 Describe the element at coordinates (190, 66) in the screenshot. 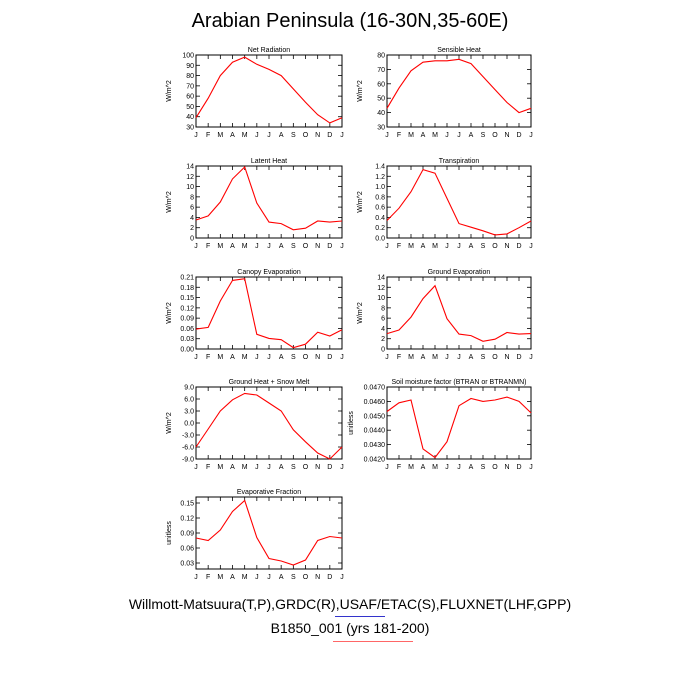

I see `y-tick-label: 90` at that location.